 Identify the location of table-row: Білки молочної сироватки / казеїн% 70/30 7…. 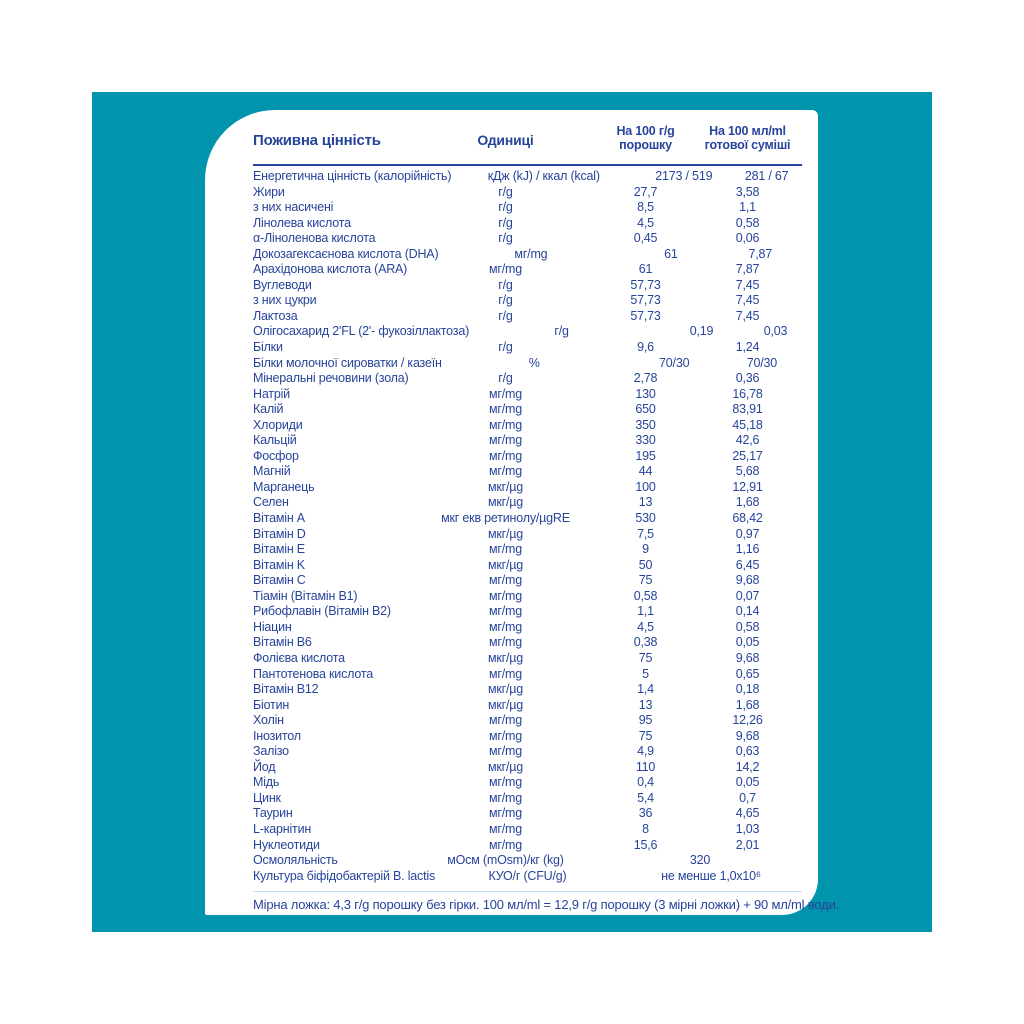
(527, 364).